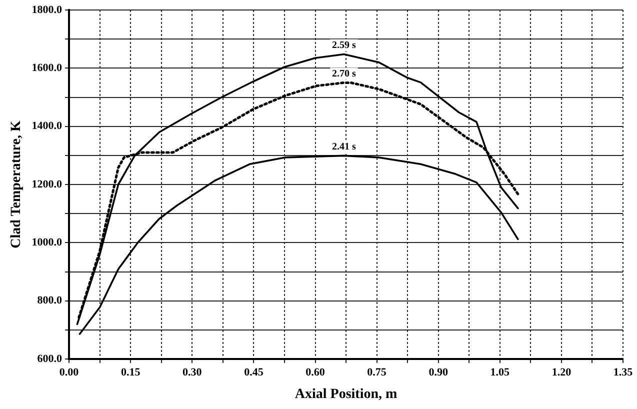 This screenshot has width=637, height=409. I want to click on y-axis-title: Clad Temperature, K, so click(16, 184).